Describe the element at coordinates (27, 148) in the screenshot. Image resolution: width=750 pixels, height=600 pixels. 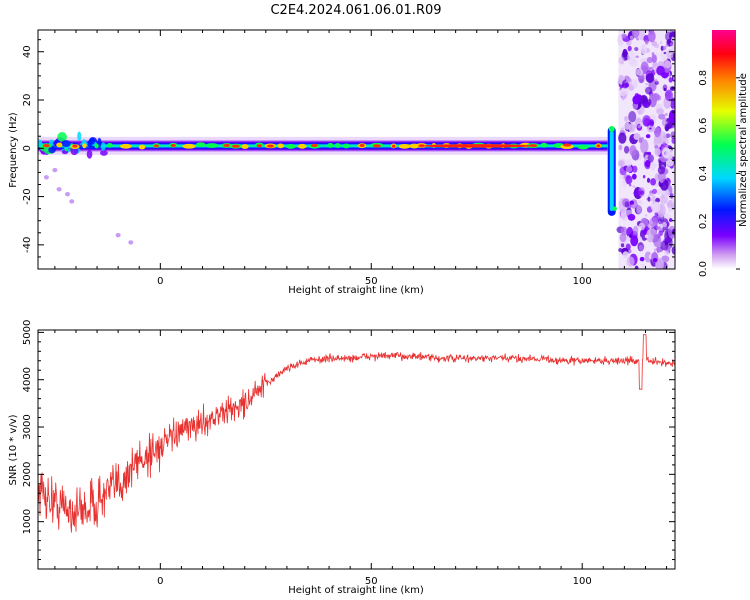
I see `y-tick-label: 0` at that location.